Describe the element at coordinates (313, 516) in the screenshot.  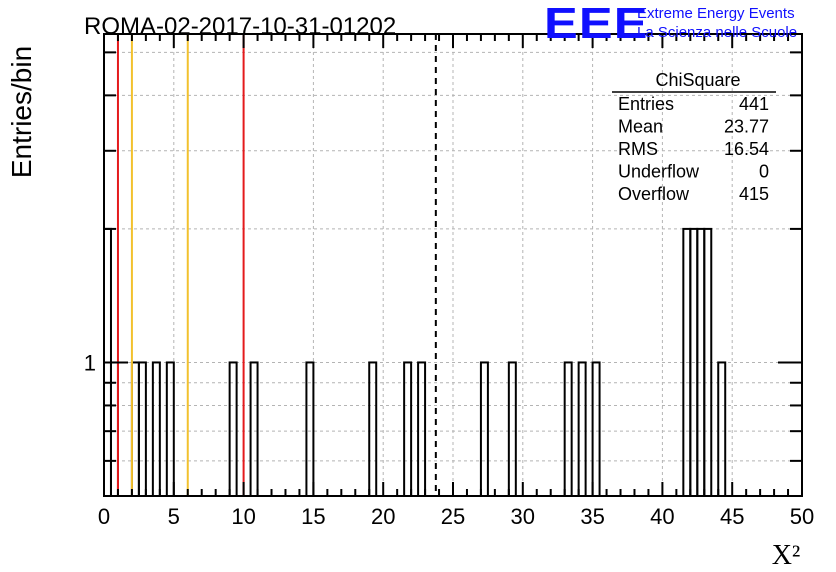
I see `x-tick-label: 15` at that location.